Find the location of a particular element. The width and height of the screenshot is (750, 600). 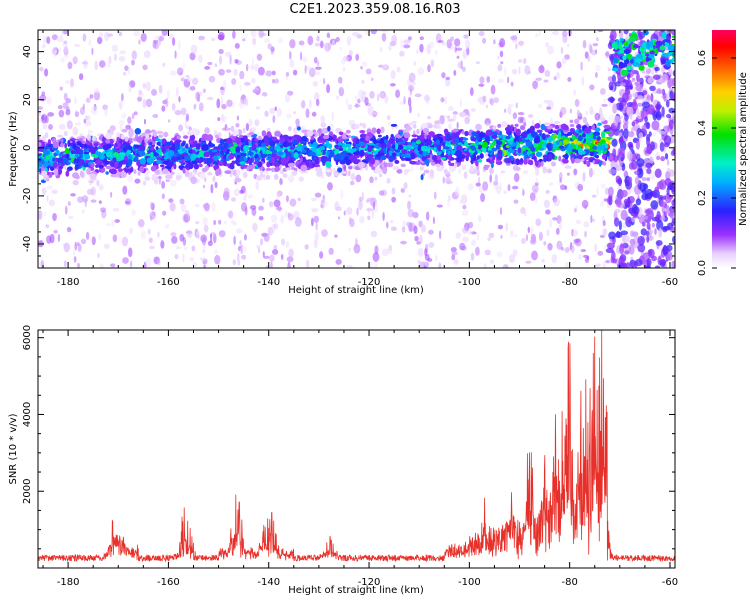

x-tick-label: -180 is located at coordinates (68, 582).